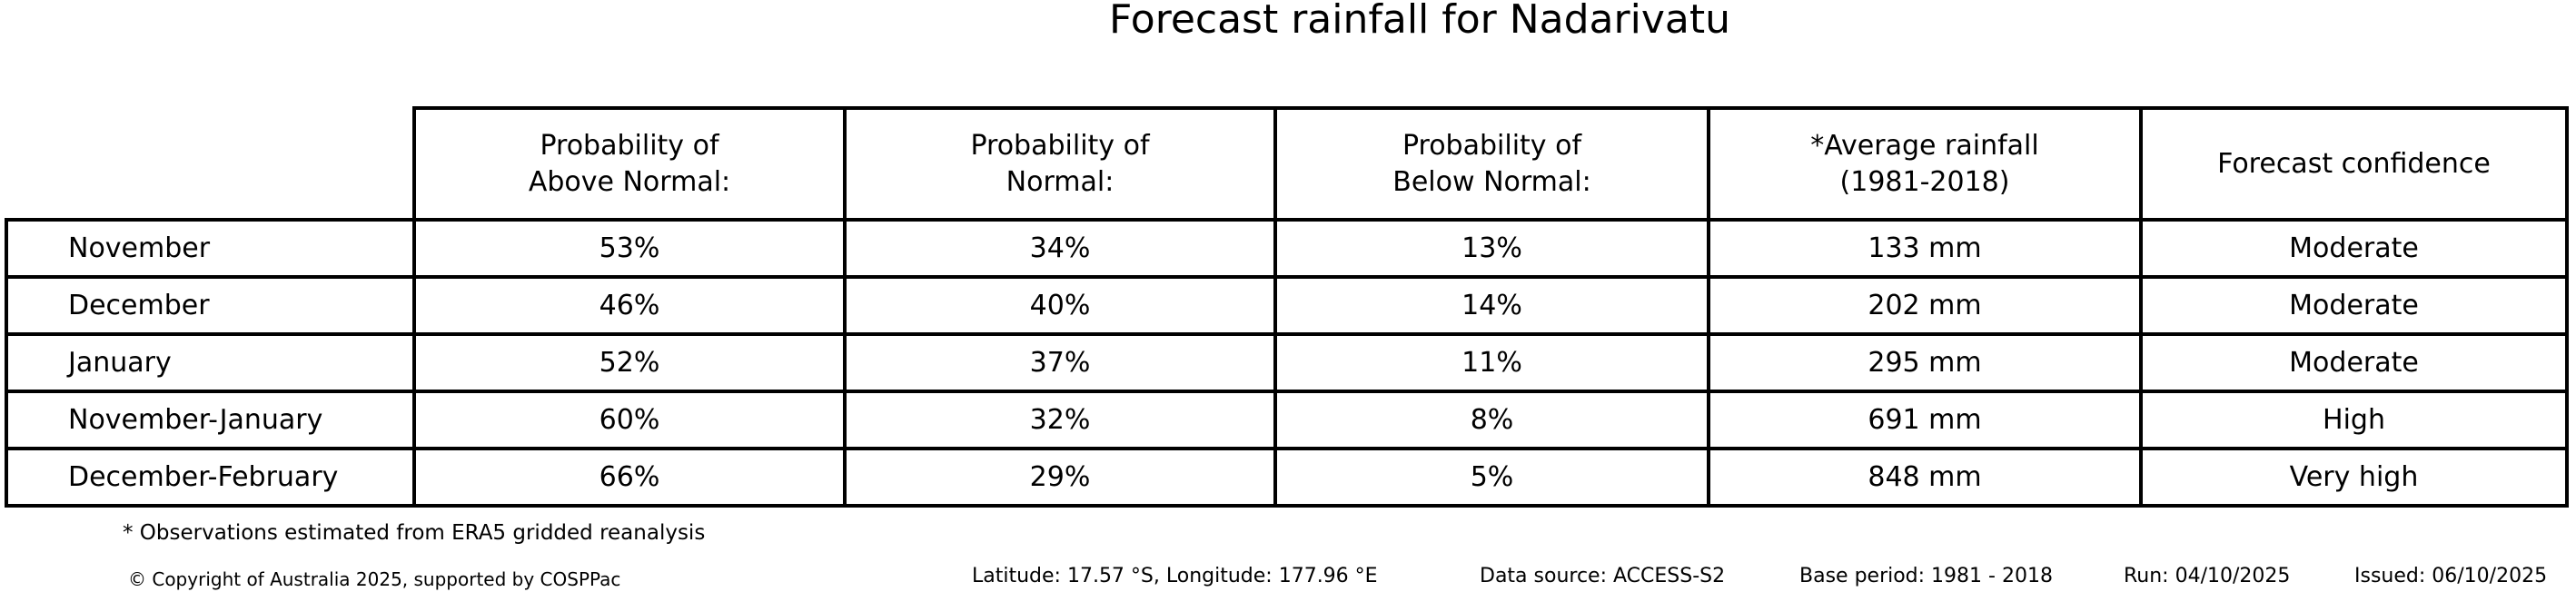 This screenshot has height=592, width=2576. I want to click on cell-below-normal: 14%, so click(1491, 305).